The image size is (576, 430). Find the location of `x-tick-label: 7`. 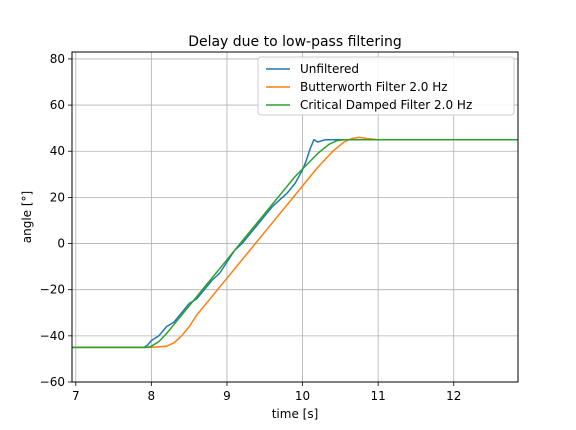

x-tick-label: 7 is located at coordinates (76, 396).